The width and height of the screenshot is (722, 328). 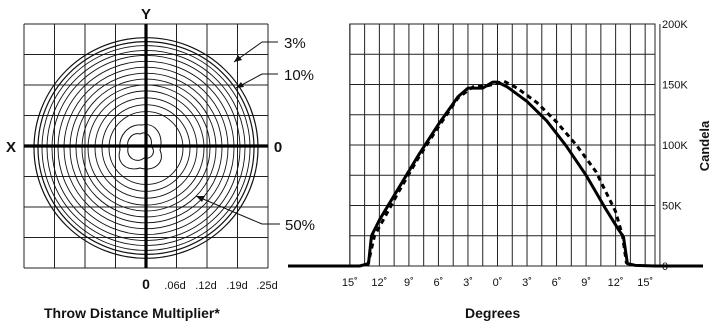 I want to click on contour-x-origin-label: 0, so click(x=278, y=147).